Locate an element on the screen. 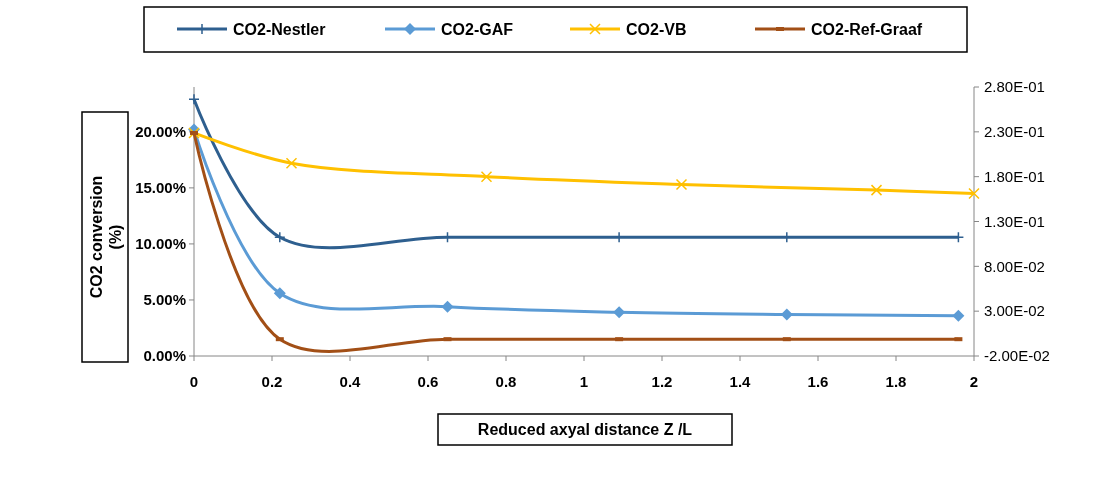  x-tick-label: 1 is located at coordinates (584, 381).